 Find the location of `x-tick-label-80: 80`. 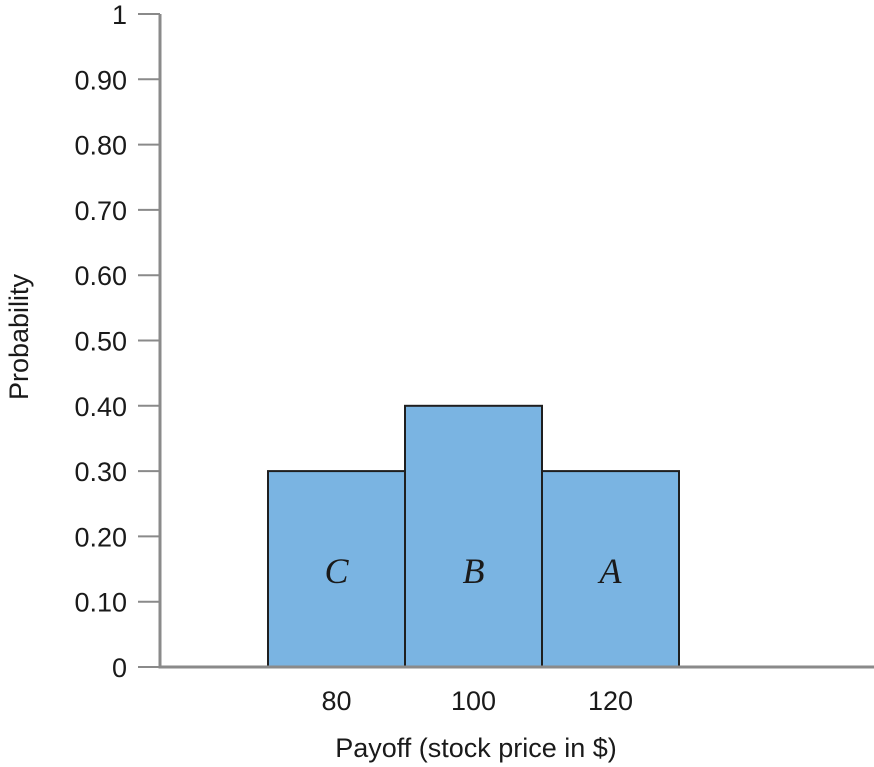

x-tick-label-80: 80 is located at coordinates (336, 701).